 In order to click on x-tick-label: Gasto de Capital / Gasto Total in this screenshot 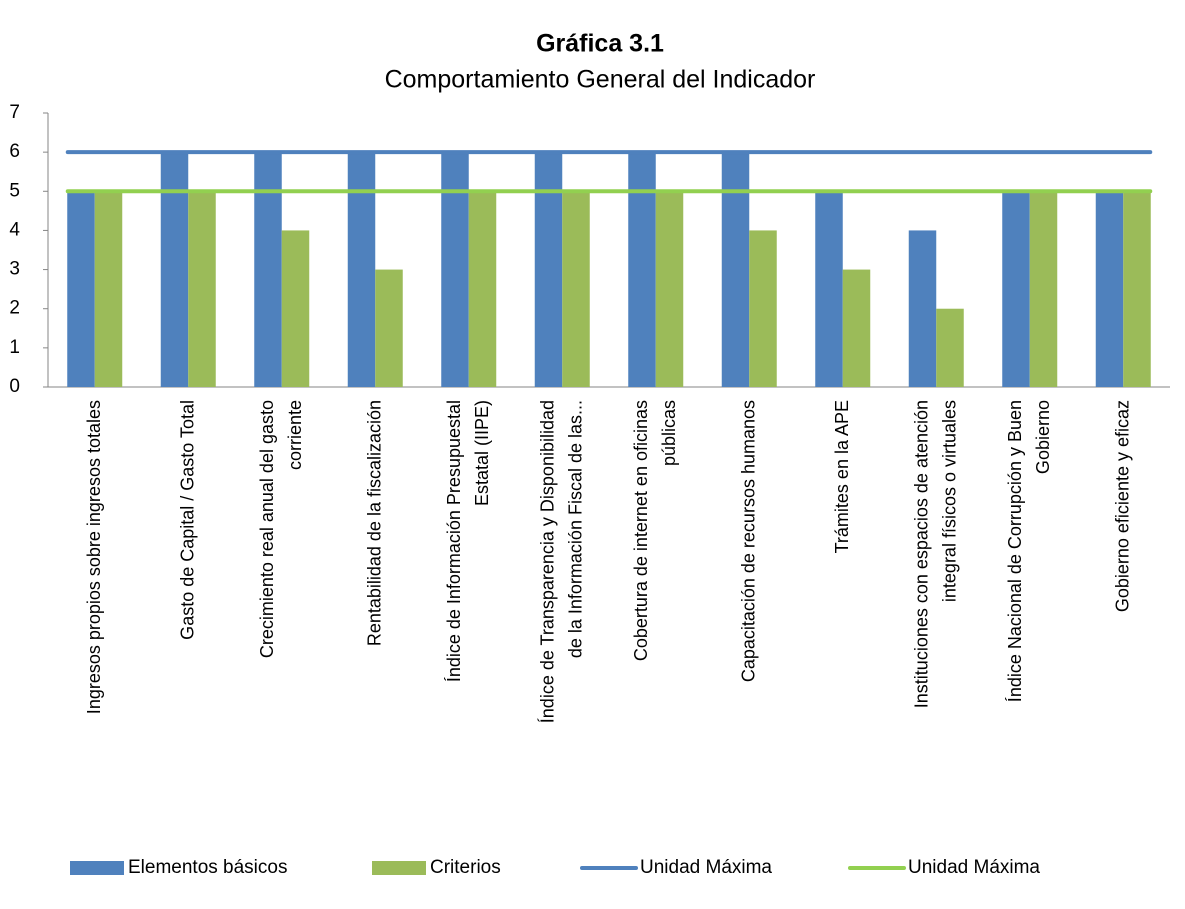, I will do `click(187, 520)`.